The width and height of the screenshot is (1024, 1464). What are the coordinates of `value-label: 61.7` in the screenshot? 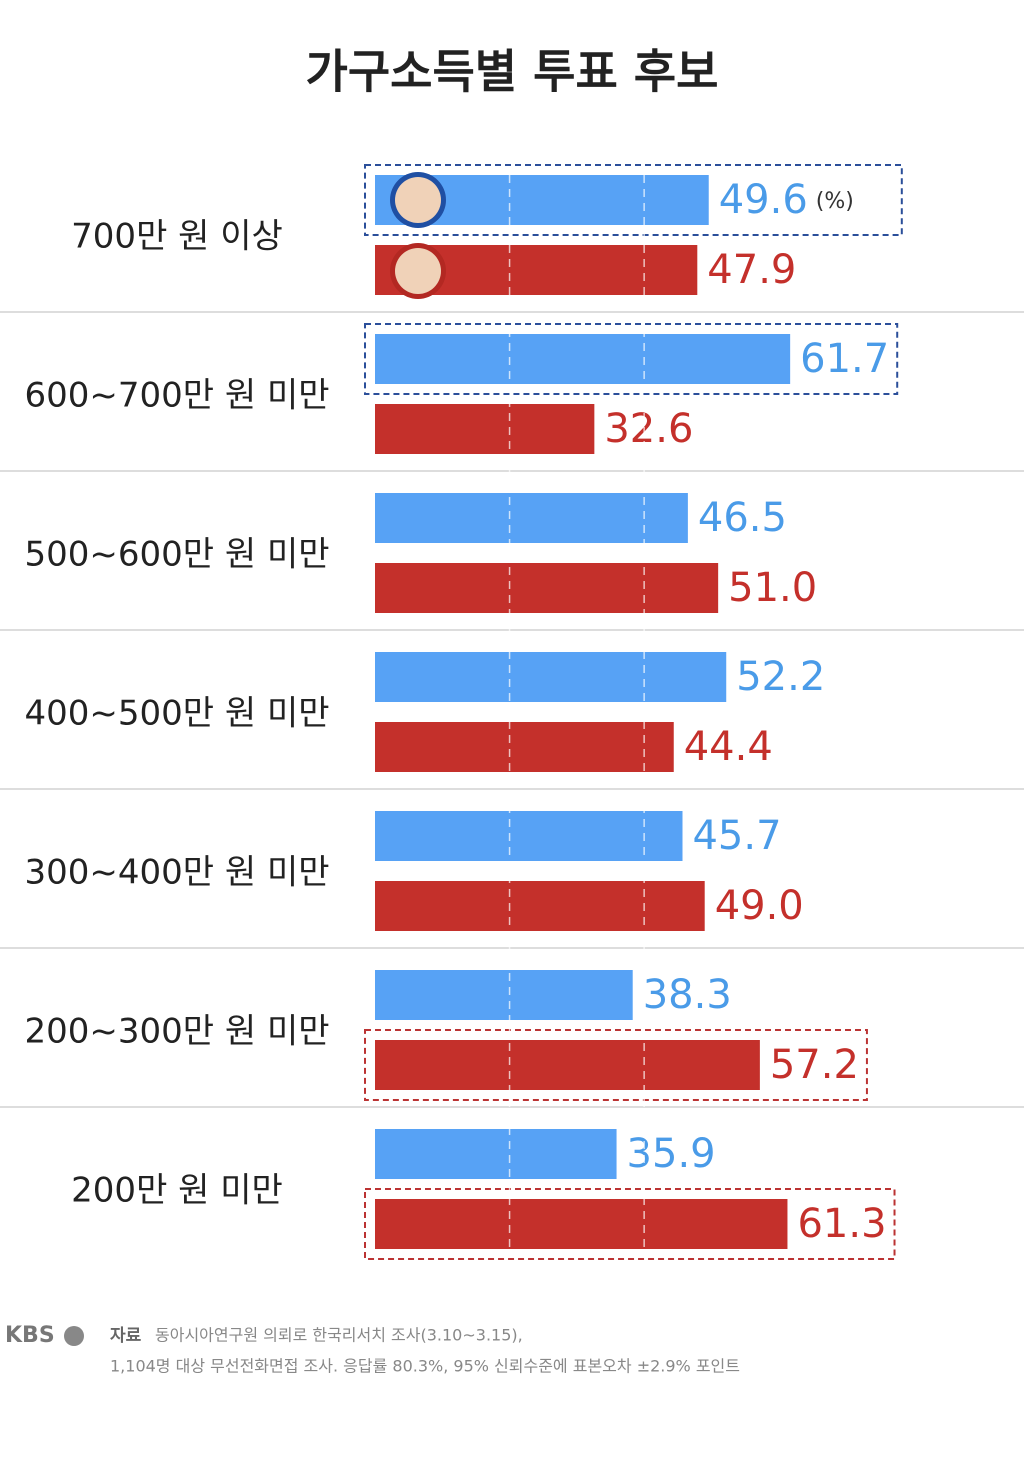 It's located at (844, 359).